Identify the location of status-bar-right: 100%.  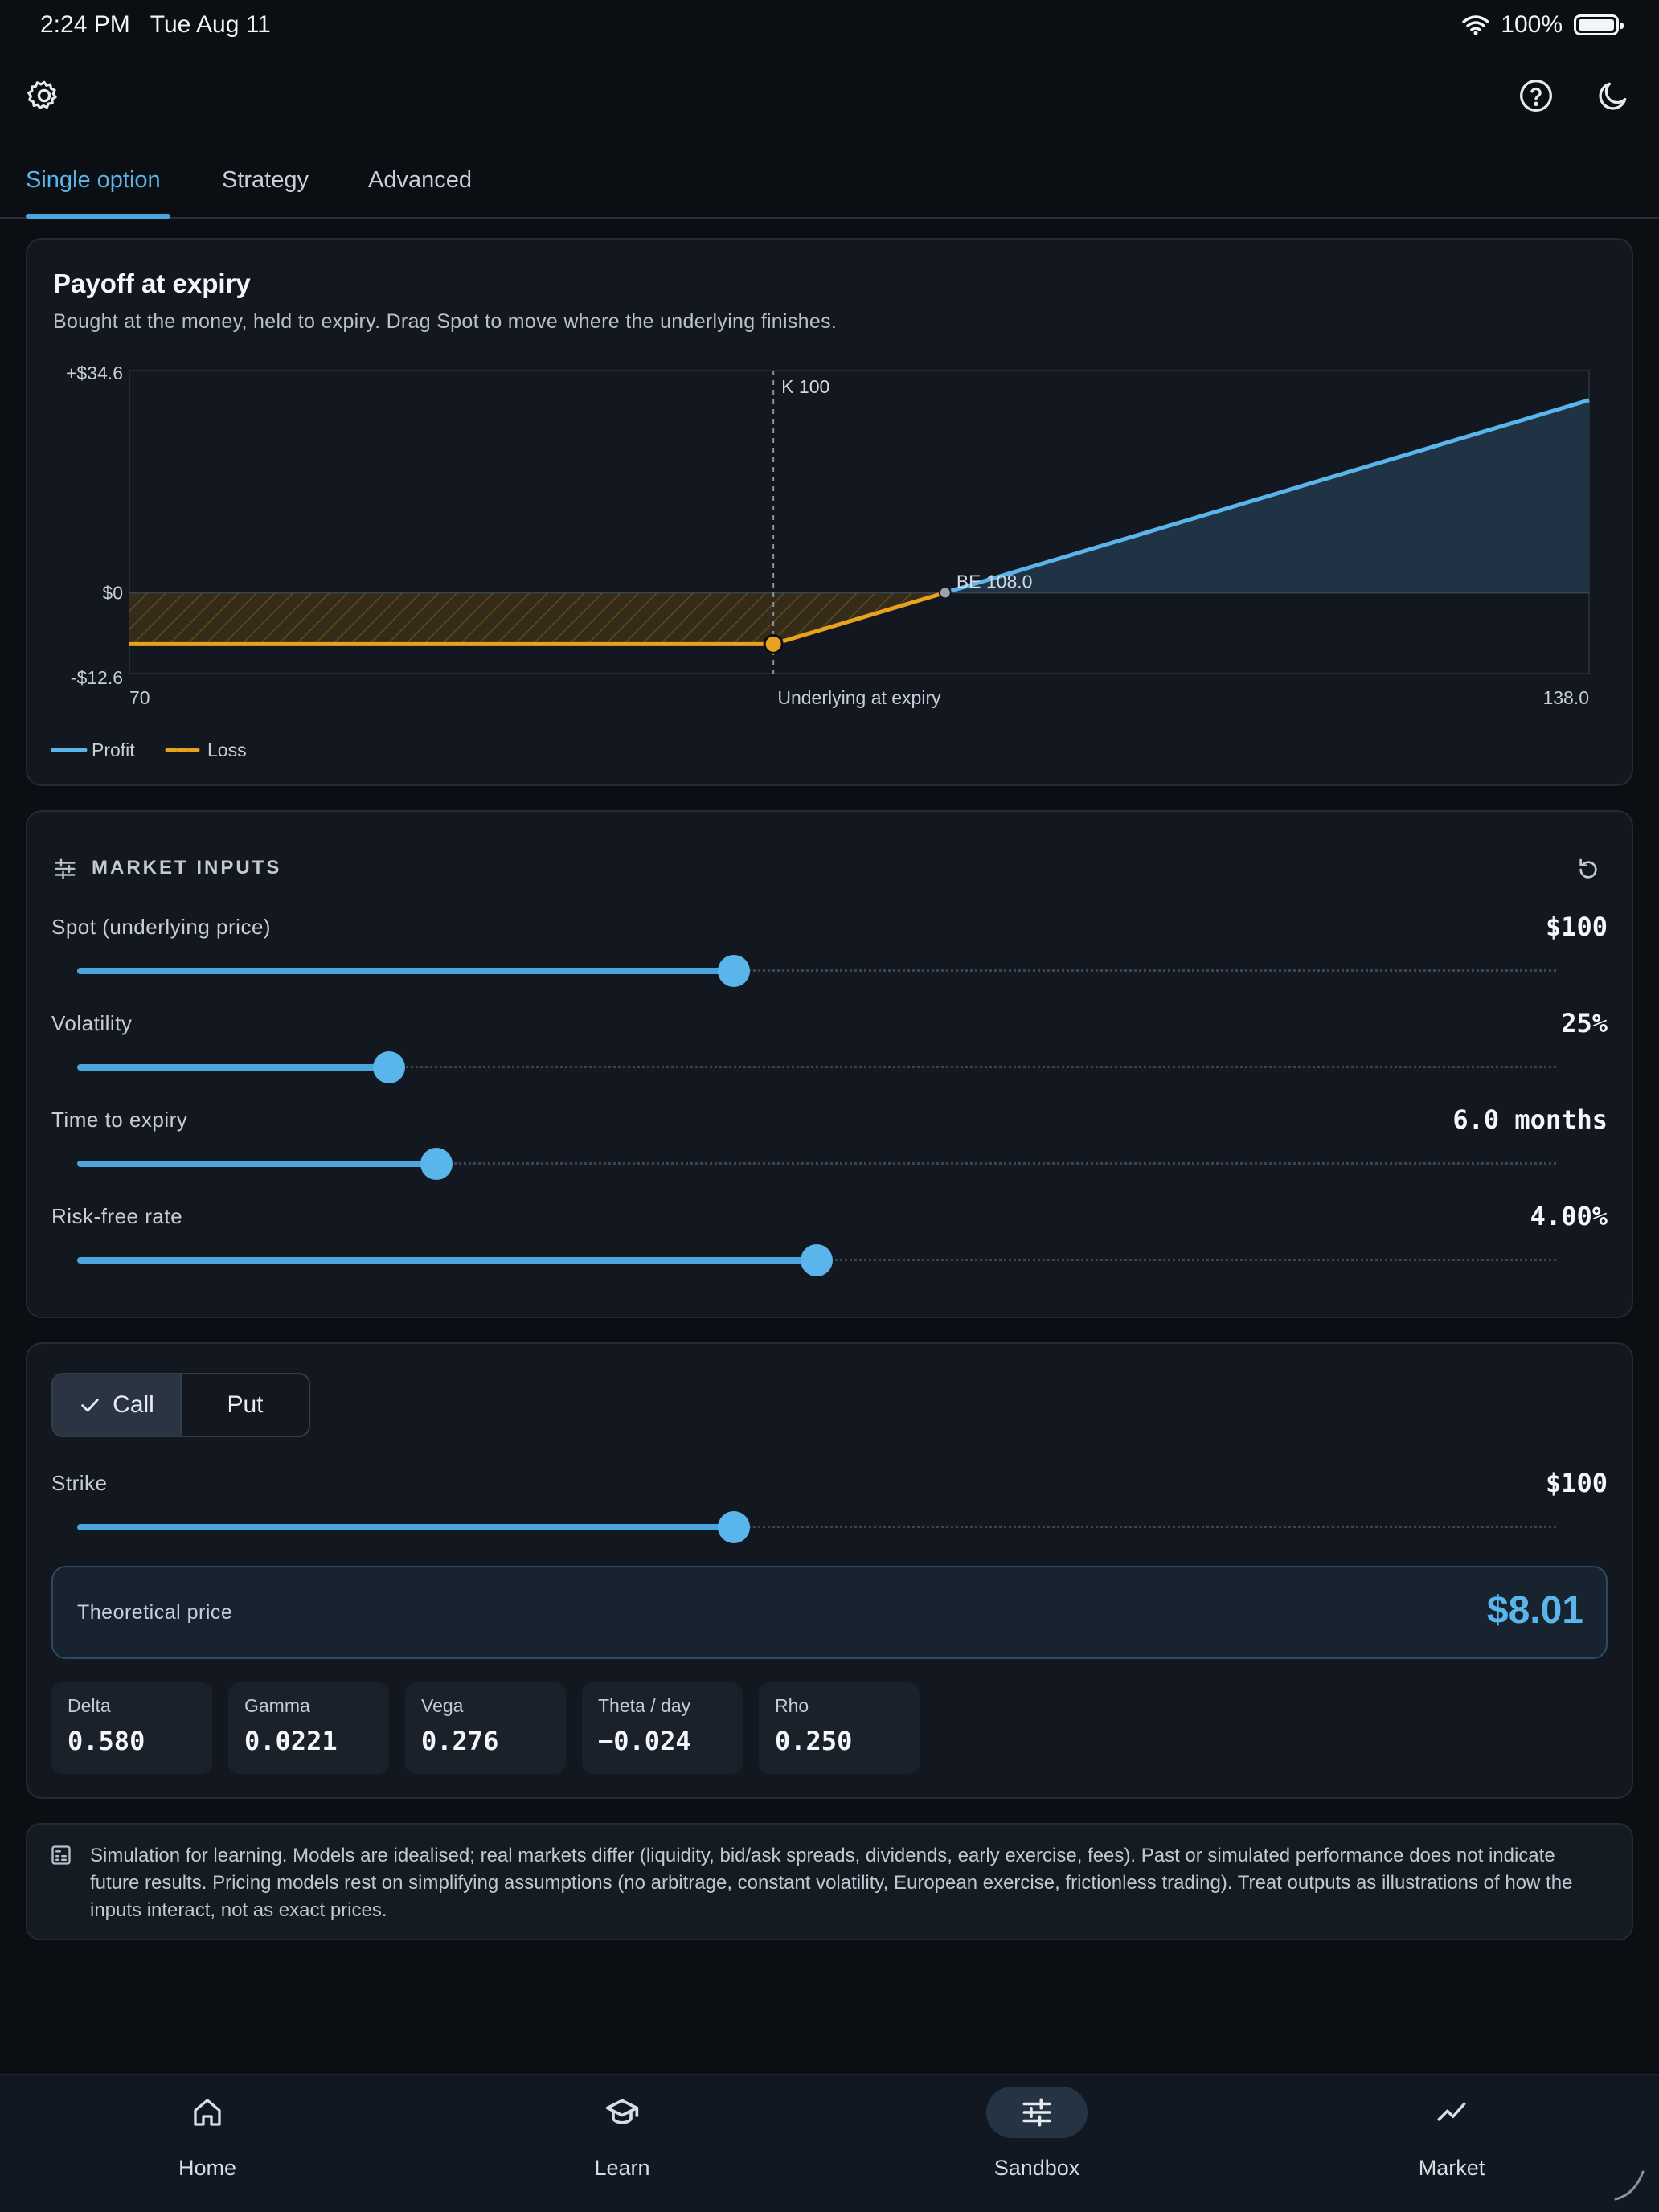
(1543, 25).